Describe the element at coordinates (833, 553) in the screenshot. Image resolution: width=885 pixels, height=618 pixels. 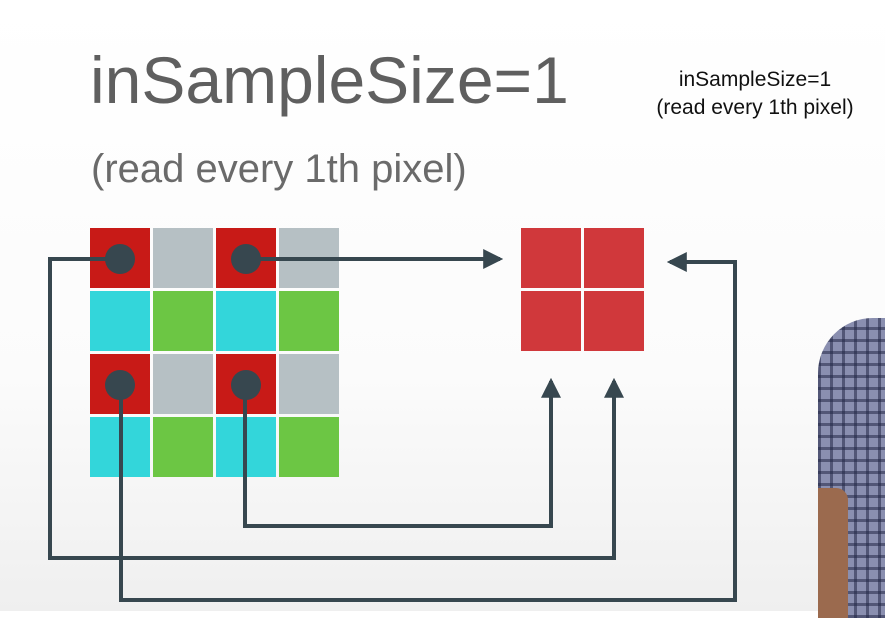
I see `presenter-arm` at that location.